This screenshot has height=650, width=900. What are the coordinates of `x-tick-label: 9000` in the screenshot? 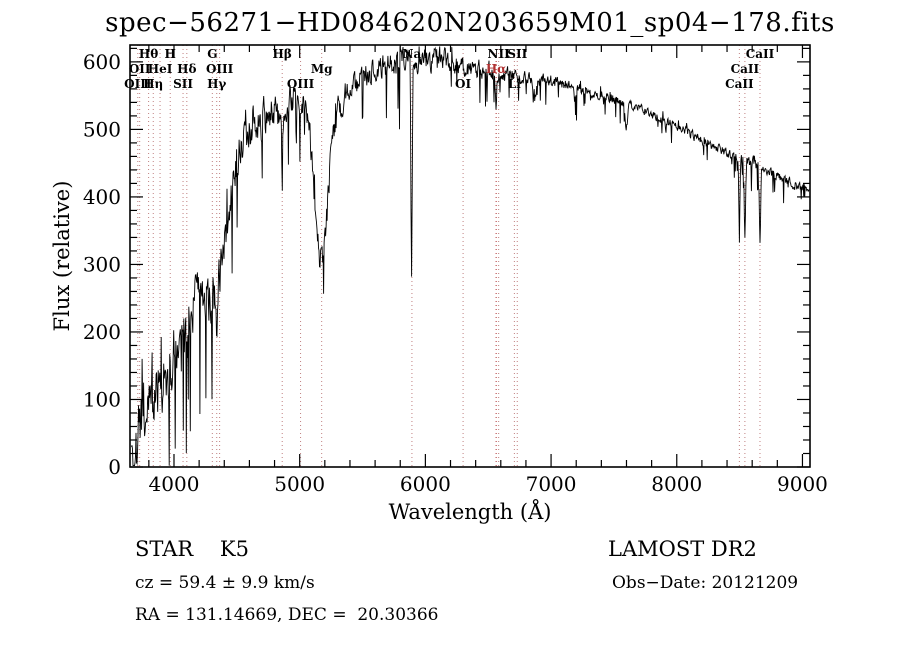 It's located at (802, 484).